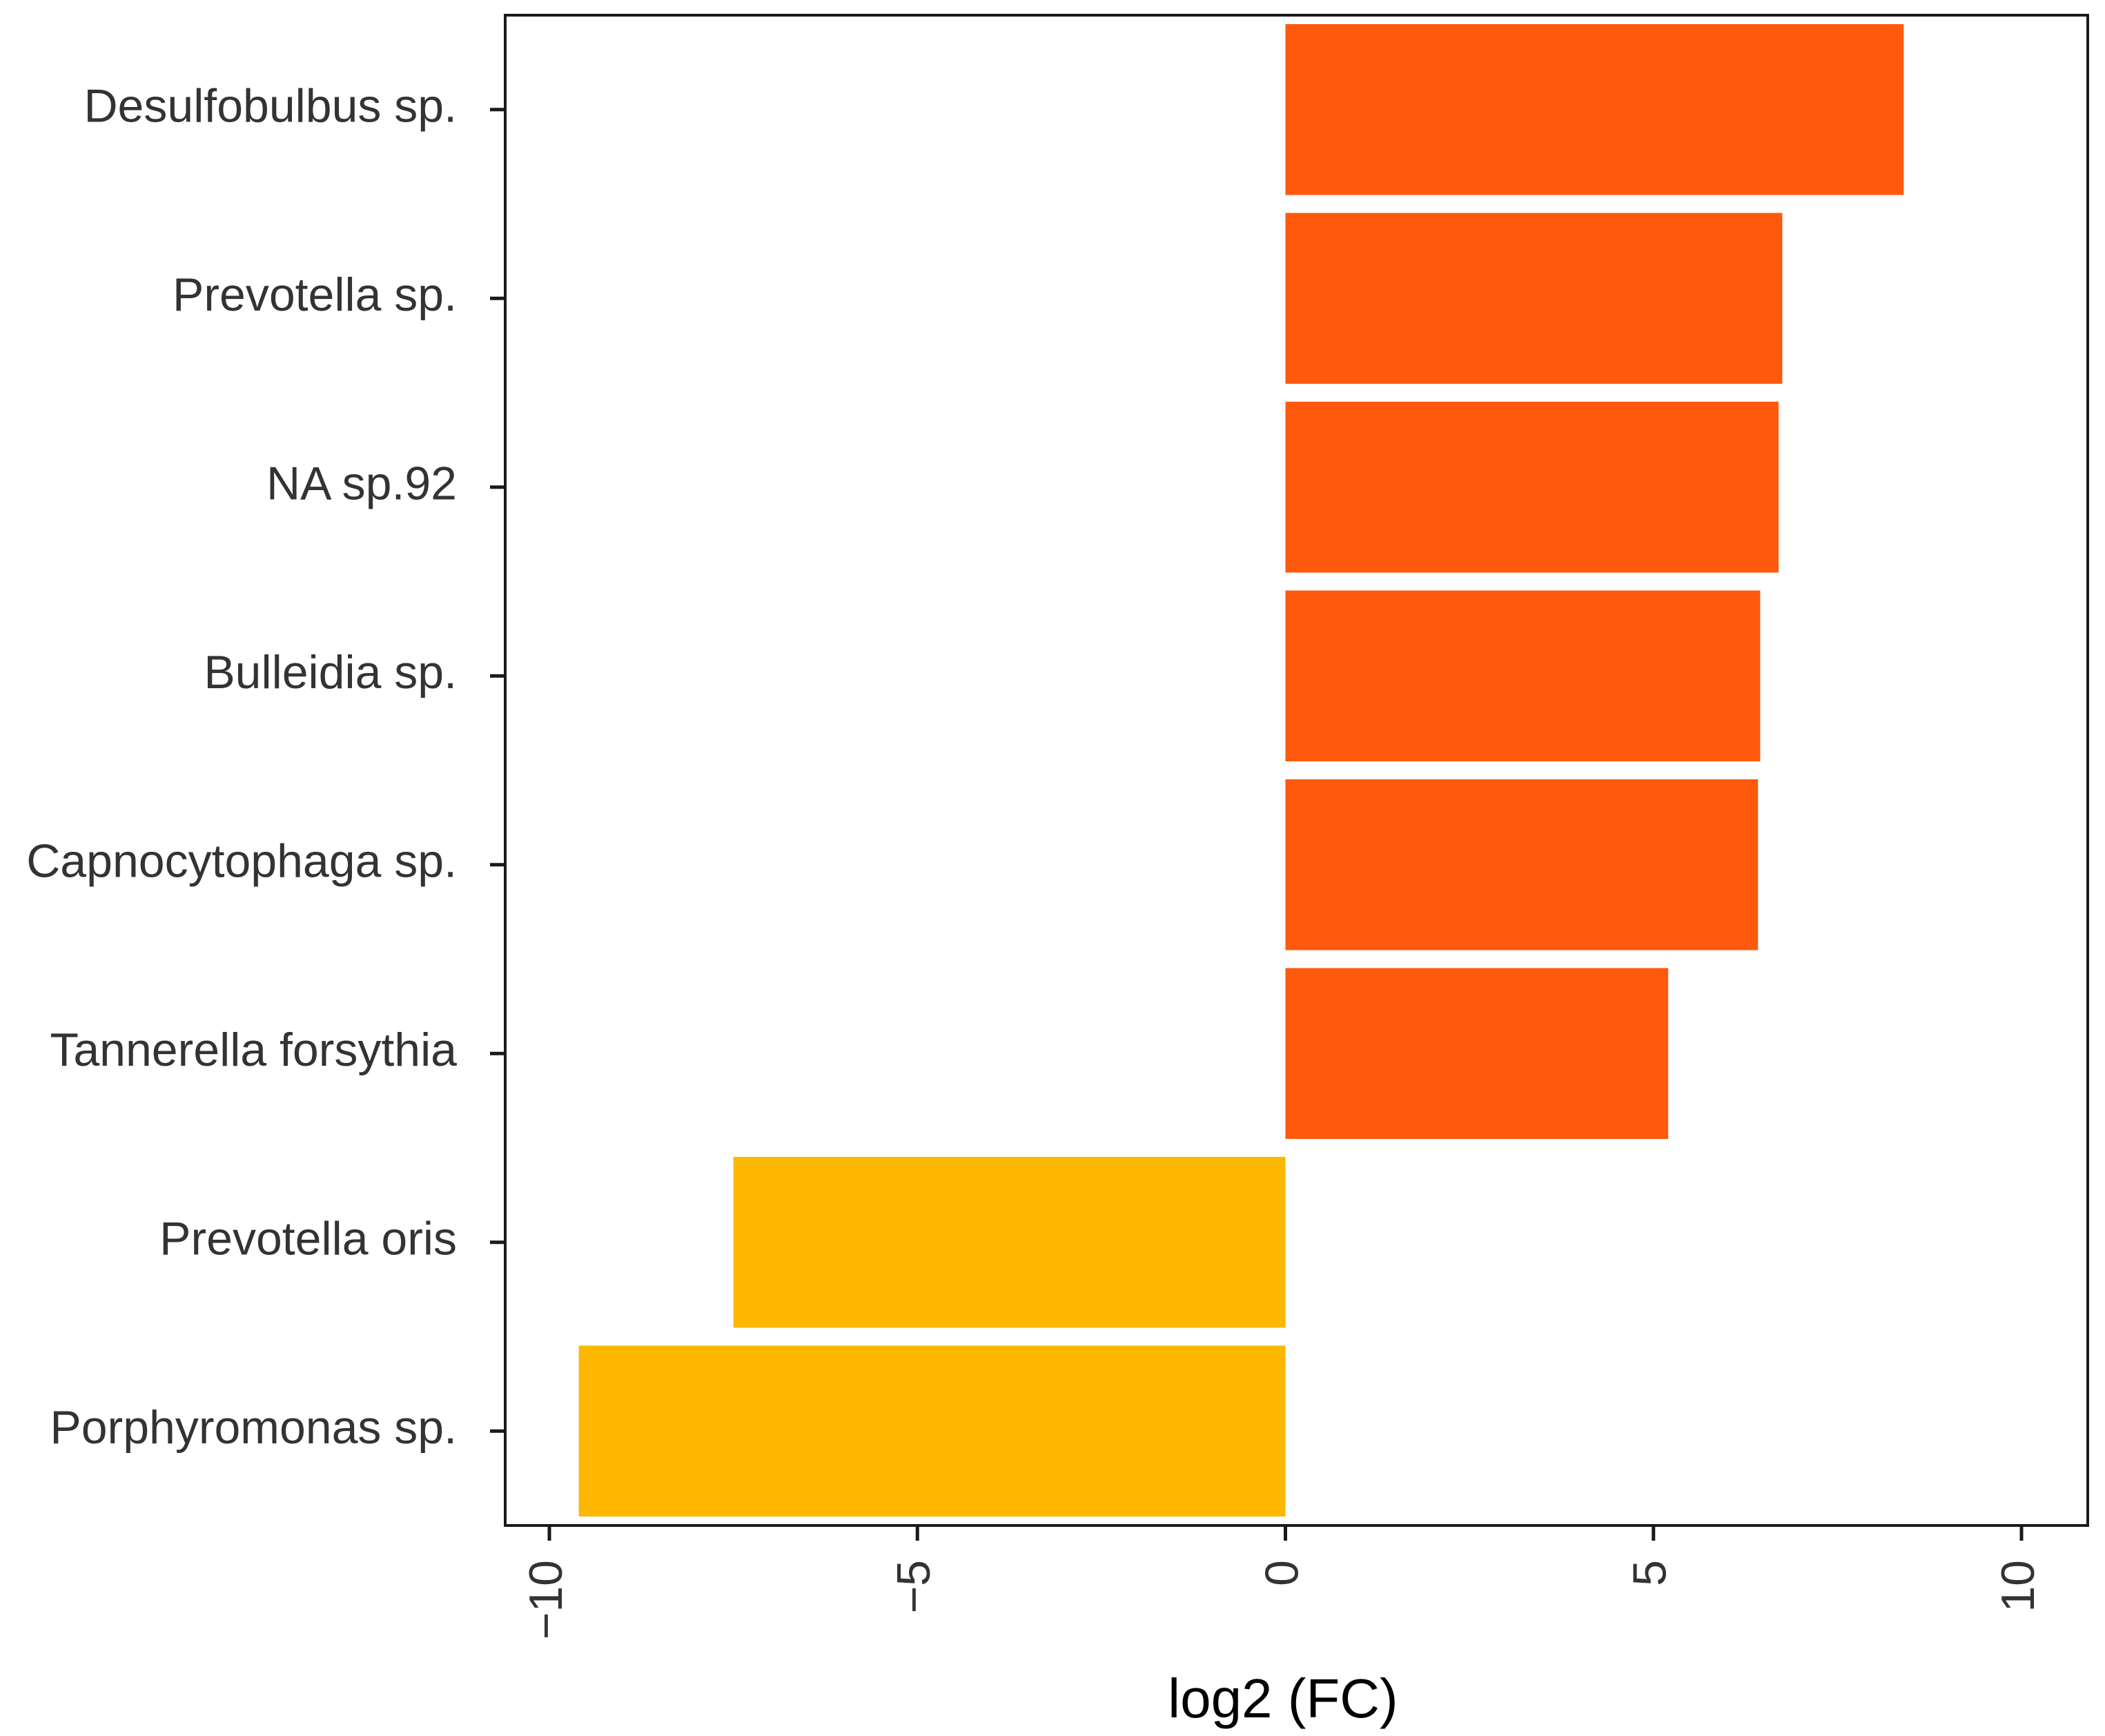  What do you see at coordinates (1009, 1242) in the screenshot?
I see `bar-prevotella-oris` at bounding box center [1009, 1242].